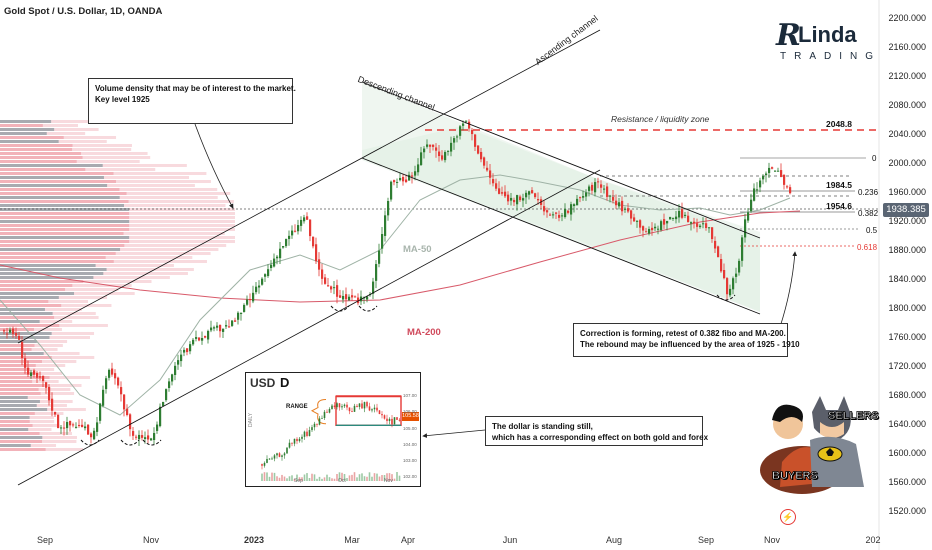 The image size is (932, 550). I want to click on fib-0236: 0.236, so click(868, 192).